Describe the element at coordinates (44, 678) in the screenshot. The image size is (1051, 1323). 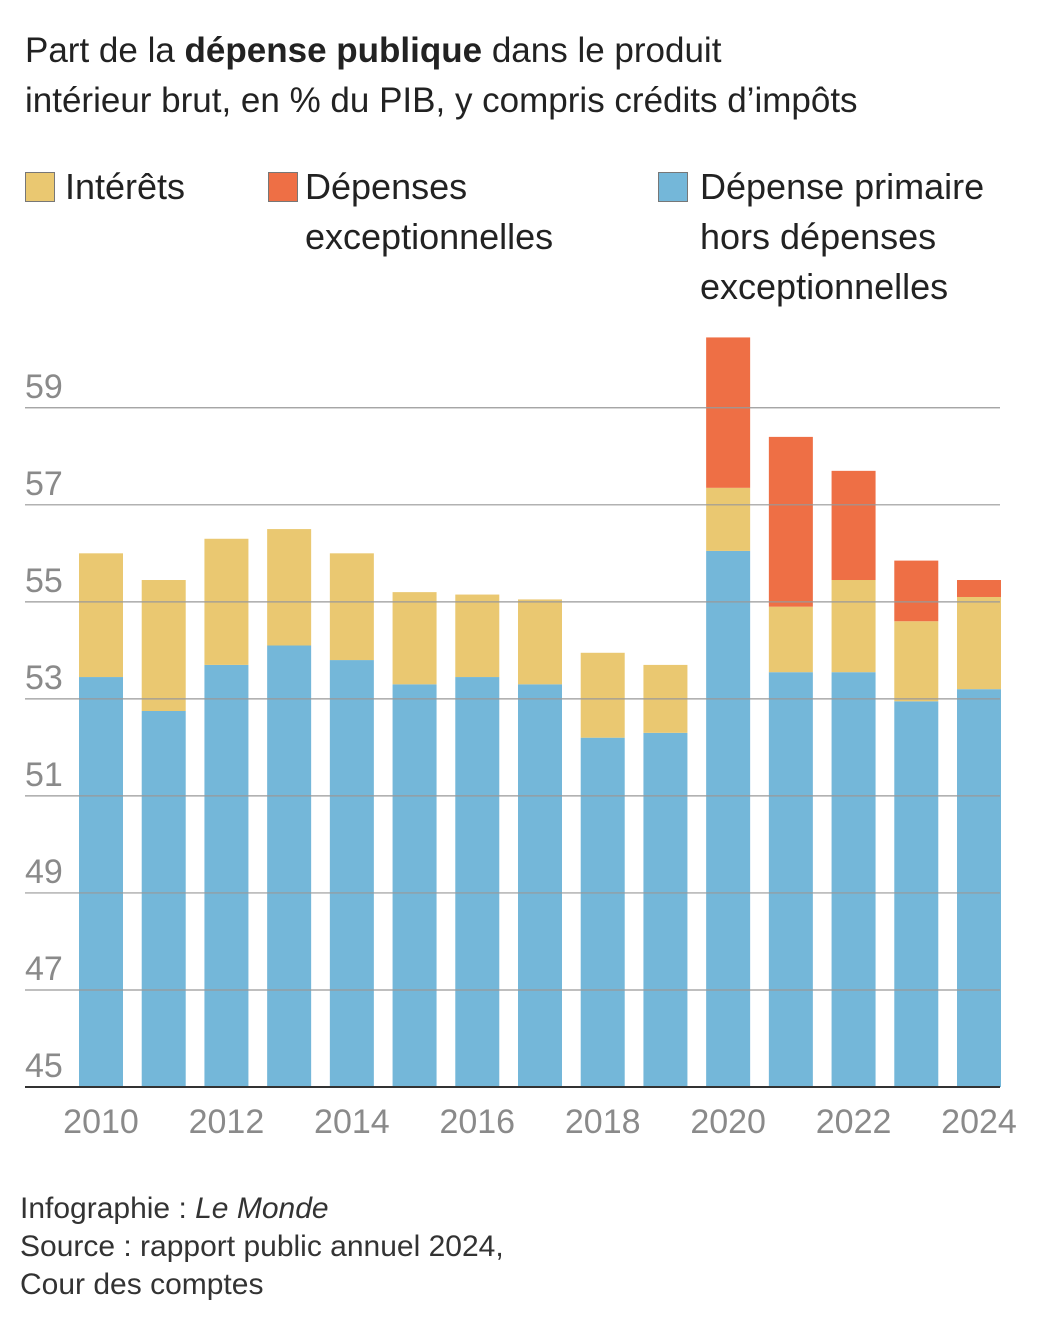
I see `y-tick-label: 53` at that location.